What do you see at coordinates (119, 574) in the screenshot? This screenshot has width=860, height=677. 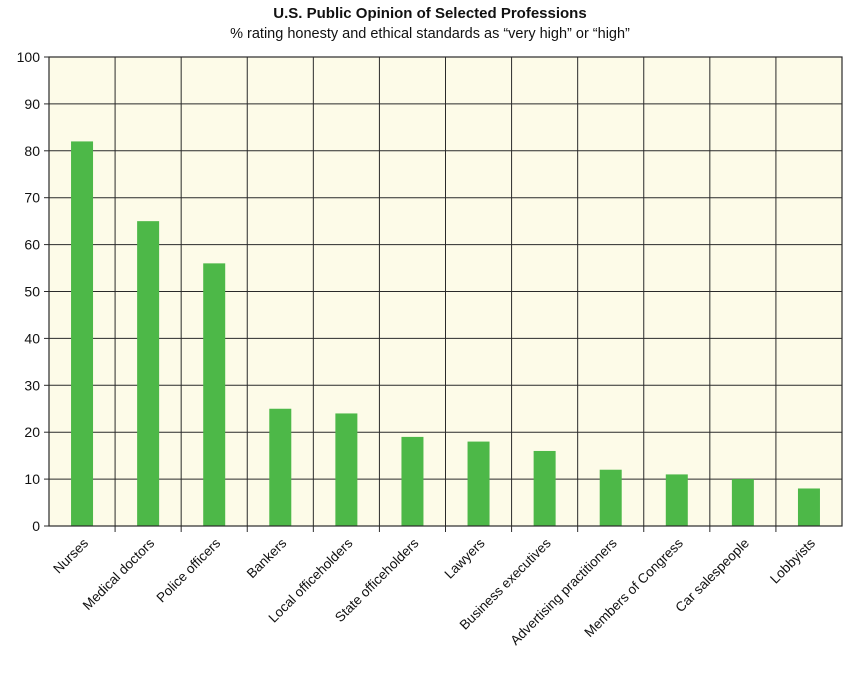 I see `x-tick-label: Medical doctors` at bounding box center [119, 574].